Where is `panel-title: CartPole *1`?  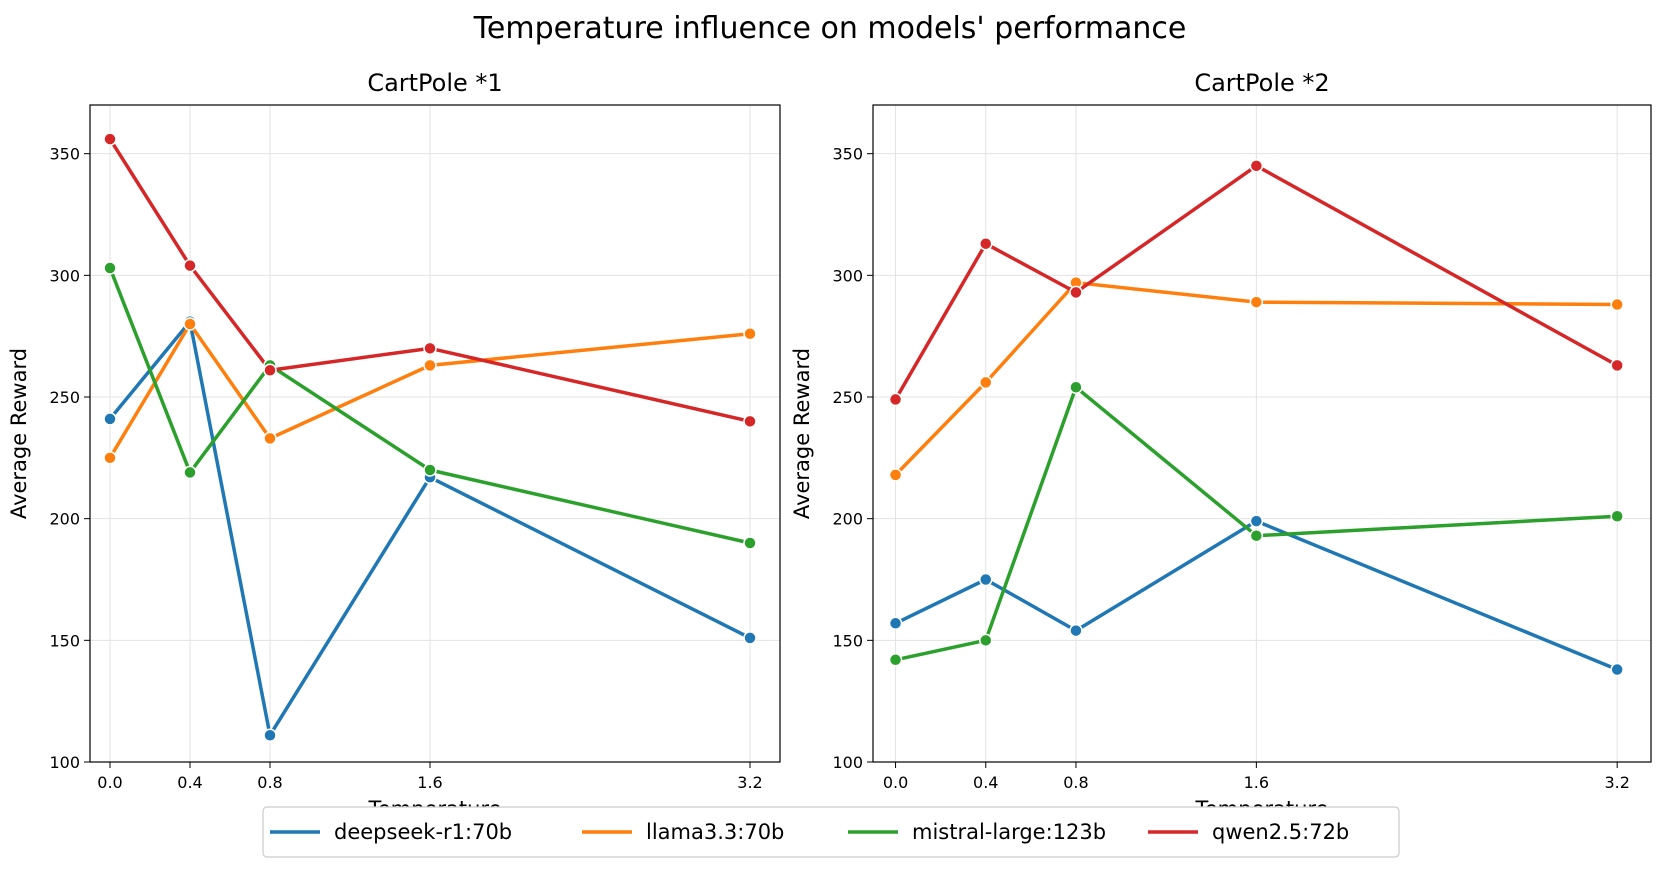
panel-title: CartPole *1 is located at coordinates (434, 83).